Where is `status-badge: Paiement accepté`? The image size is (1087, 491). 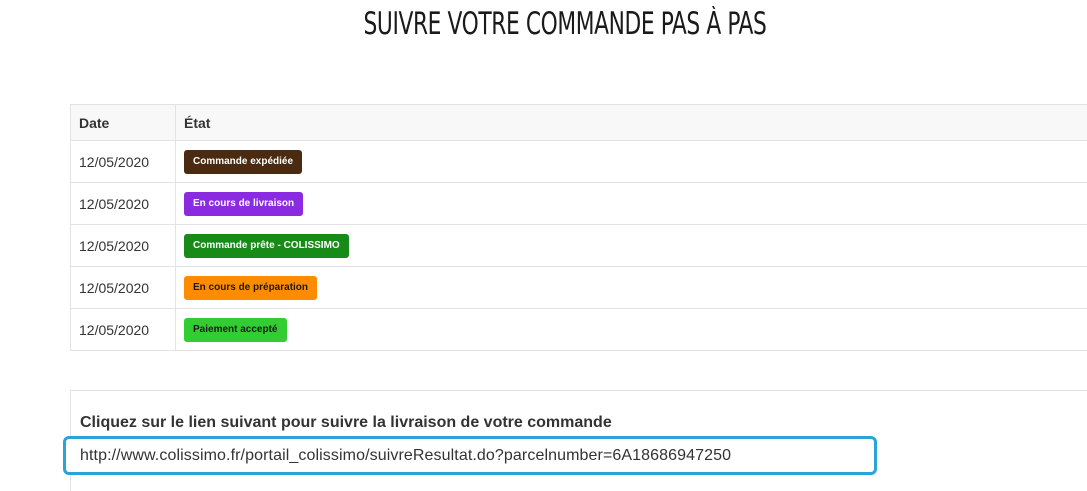
status-badge: Paiement accepté is located at coordinates (235, 330).